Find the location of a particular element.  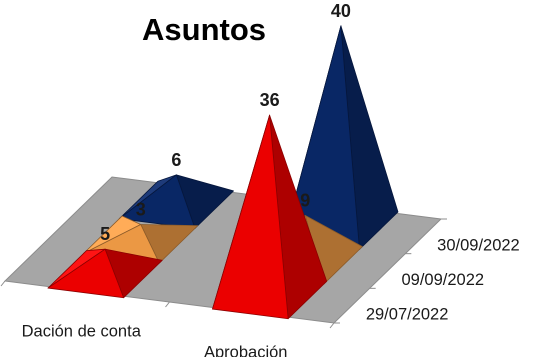

category-label: Aprobación is located at coordinates (245, 350).